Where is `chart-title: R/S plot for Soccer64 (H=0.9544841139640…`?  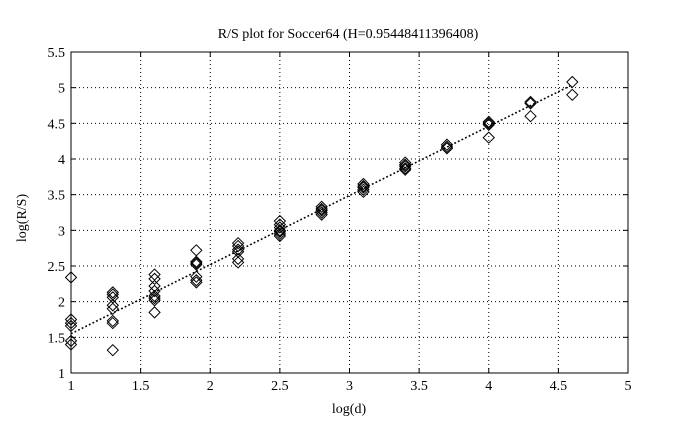
chart-title: R/S plot for Soccer64 (H=0.9544841139640… is located at coordinates (348, 34).